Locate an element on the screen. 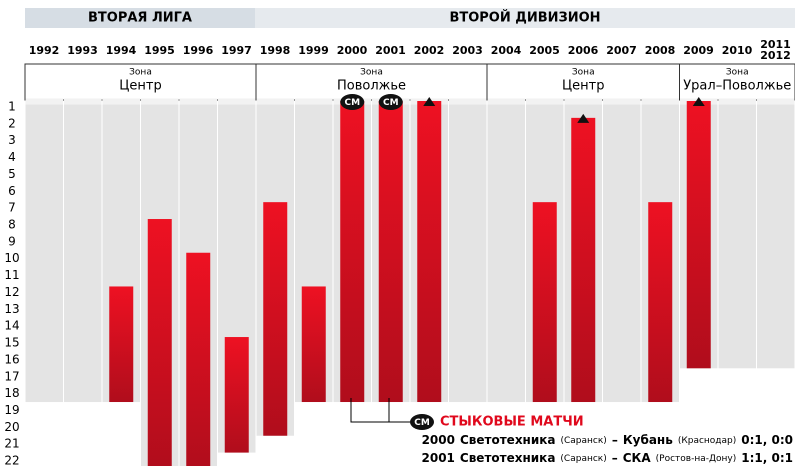 The height and width of the screenshot is (466, 795). x-tick-label: 2001 is located at coordinates (390, 50).